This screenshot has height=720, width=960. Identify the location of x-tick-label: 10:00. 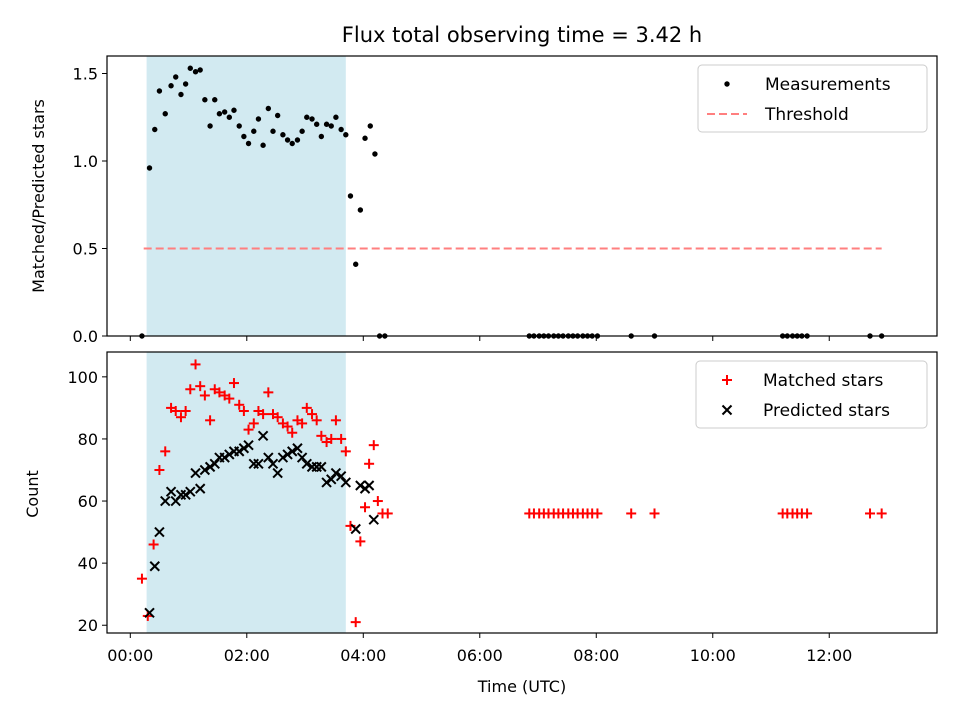
(713, 655).